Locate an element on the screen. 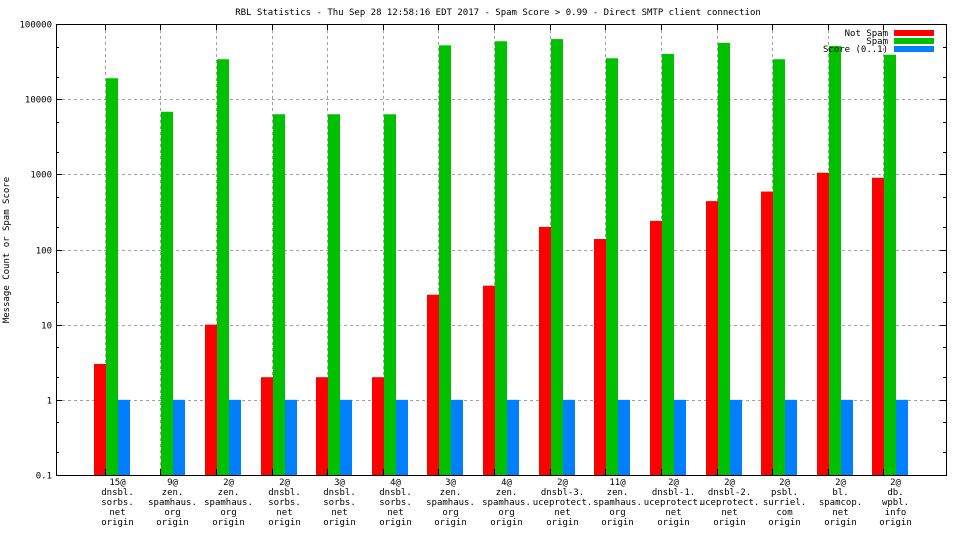 This screenshot has width=960, height=540. x-tick-label-line: db. is located at coordinates (895, 493).